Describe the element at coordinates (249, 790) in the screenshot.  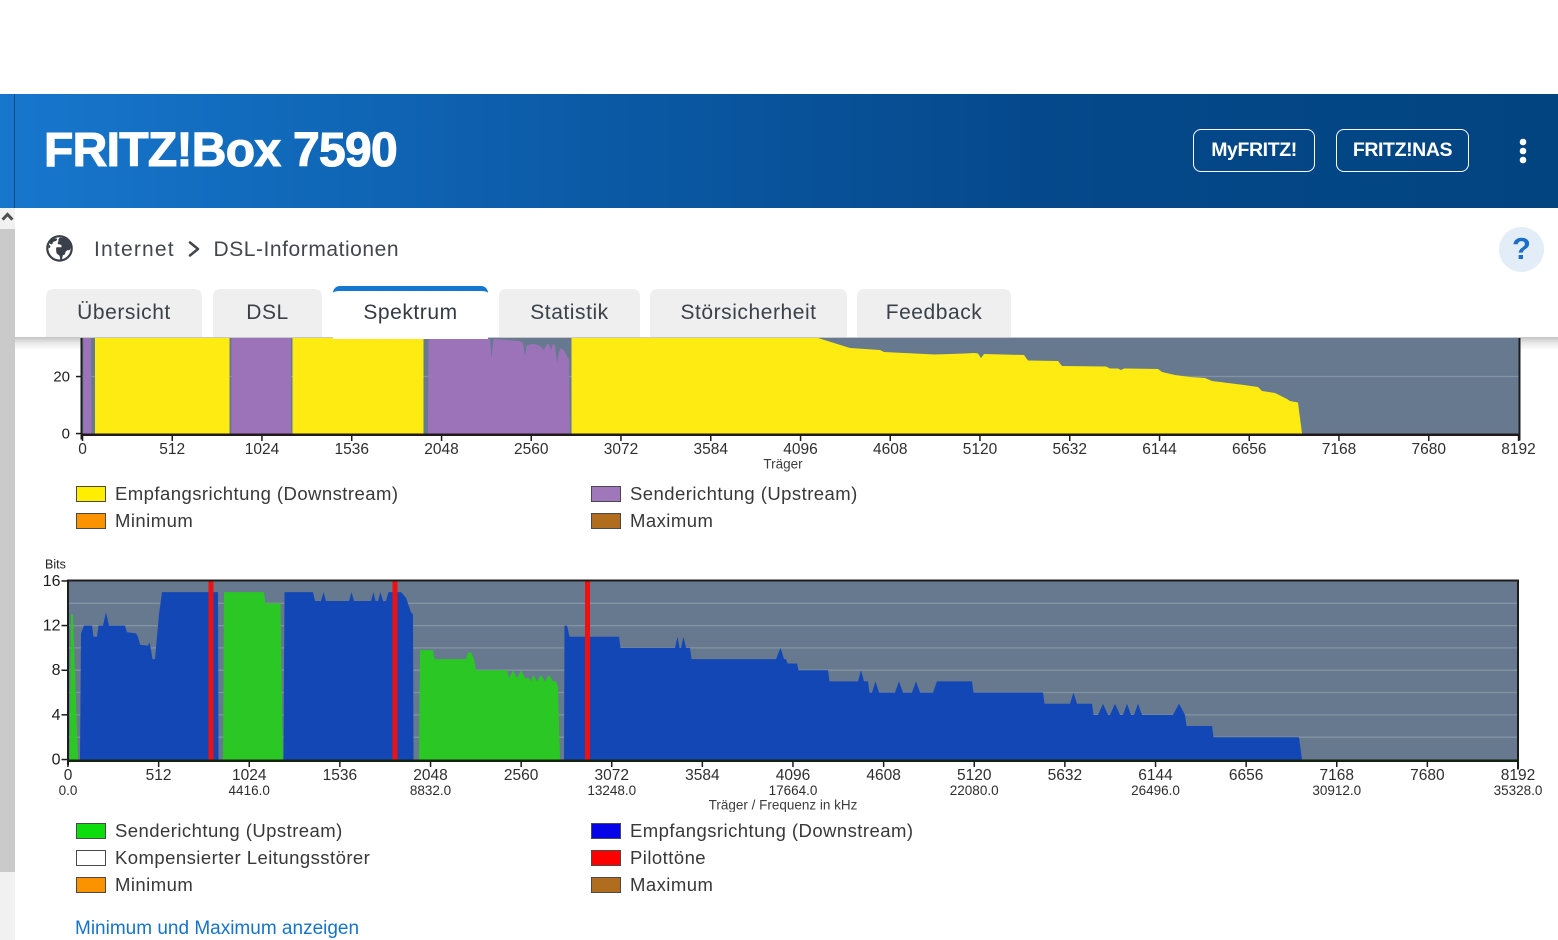
I see `svg-text: 4416.0` at that location.